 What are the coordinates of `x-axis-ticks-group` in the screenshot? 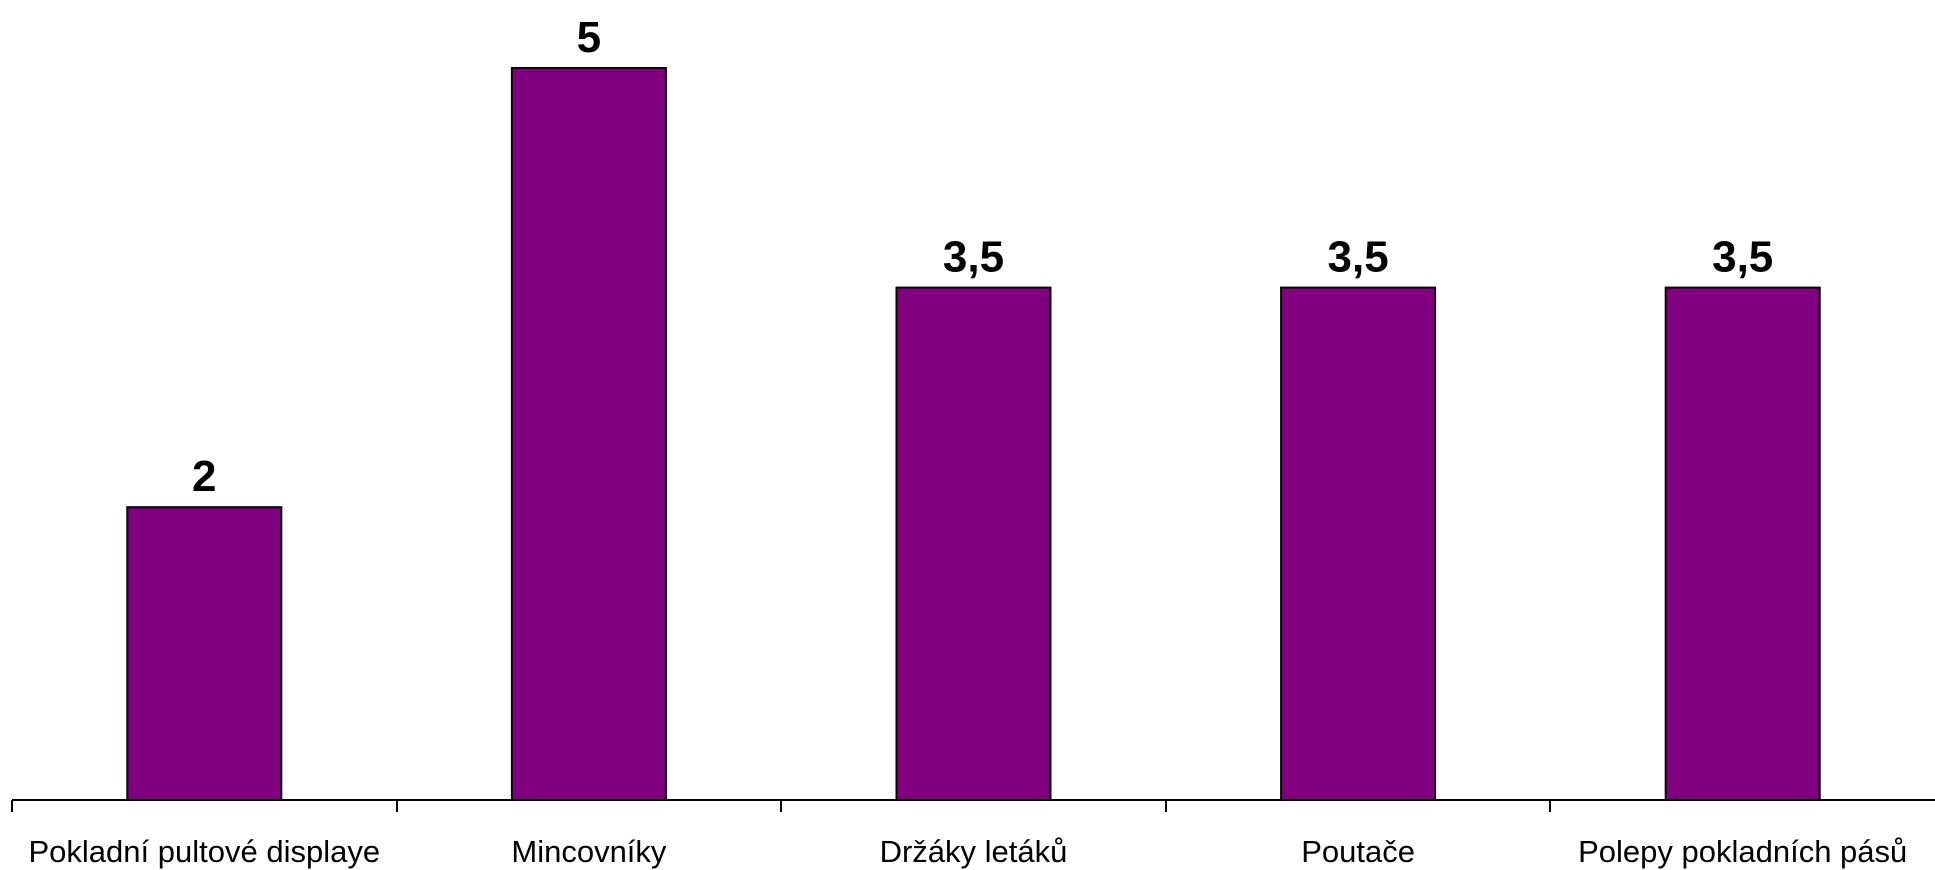 It's located at (781, 806).